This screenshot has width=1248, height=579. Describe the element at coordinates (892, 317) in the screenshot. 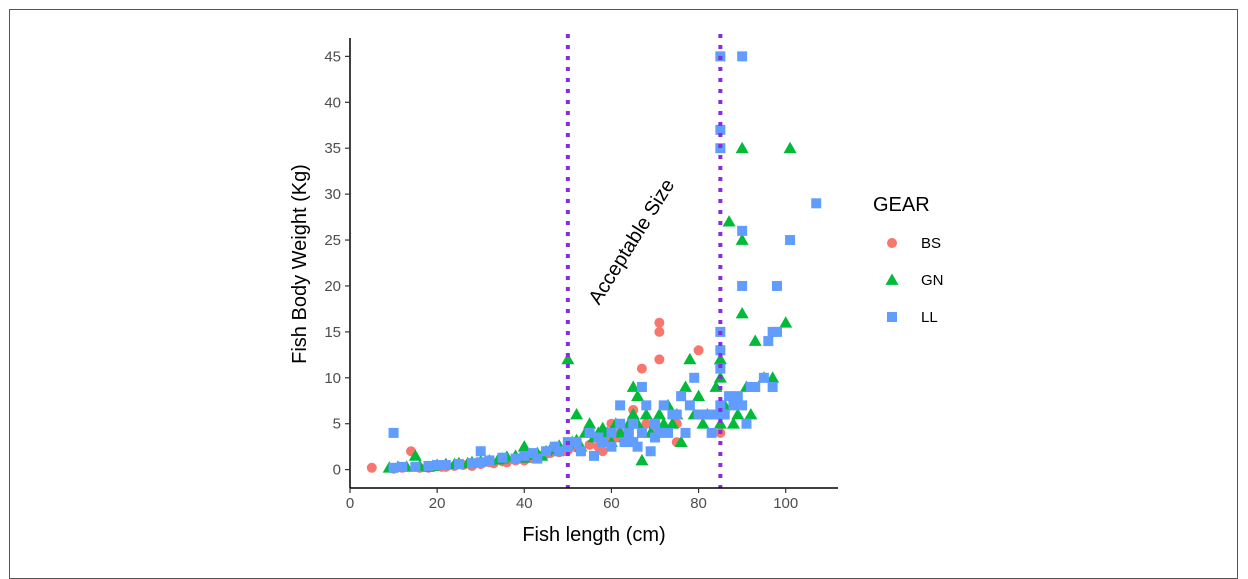

I see `legend-key-ll` at that location.